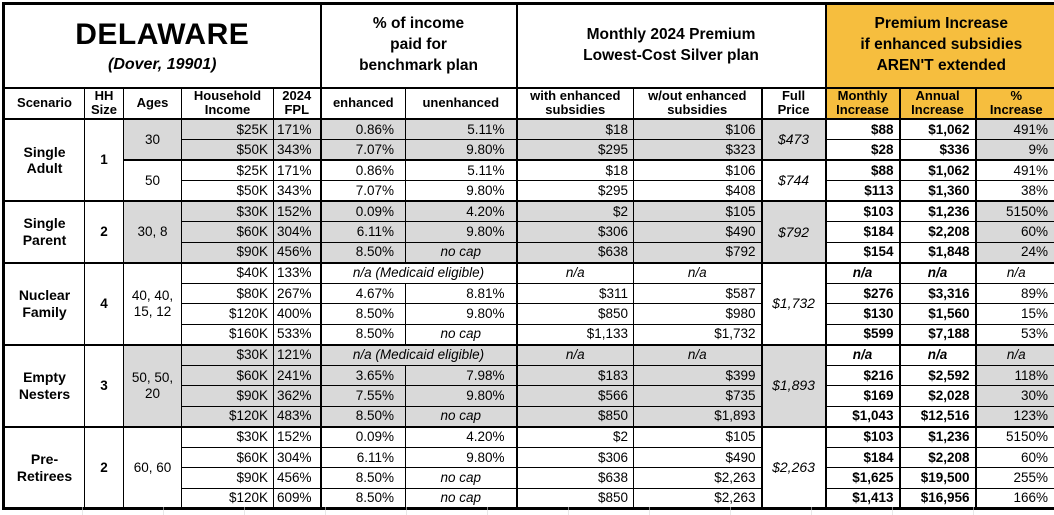  I want to click on pct-increase: 255%, so click(1014, 478).